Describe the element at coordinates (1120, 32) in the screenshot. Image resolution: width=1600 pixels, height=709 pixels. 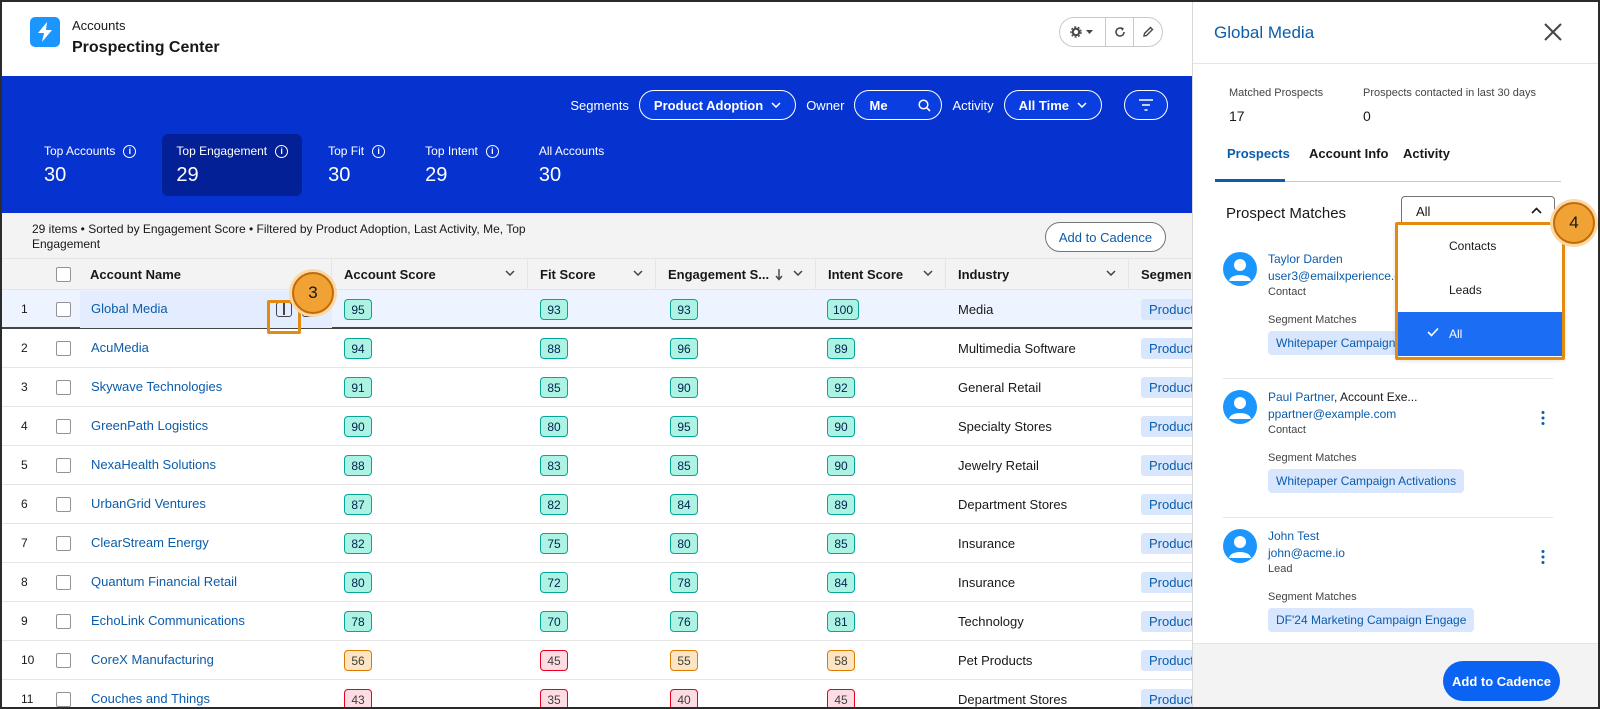
I see `refresh-button` at that location.